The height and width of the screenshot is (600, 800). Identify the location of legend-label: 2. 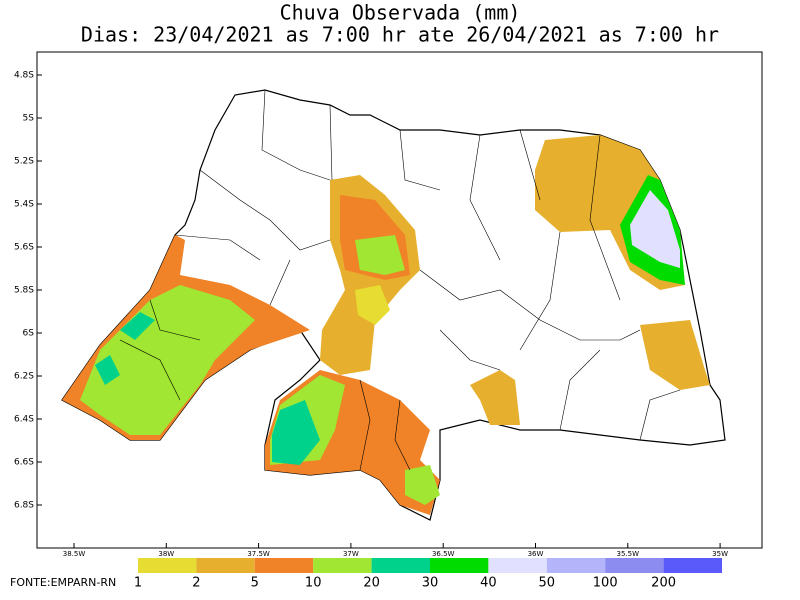
(196, 583).